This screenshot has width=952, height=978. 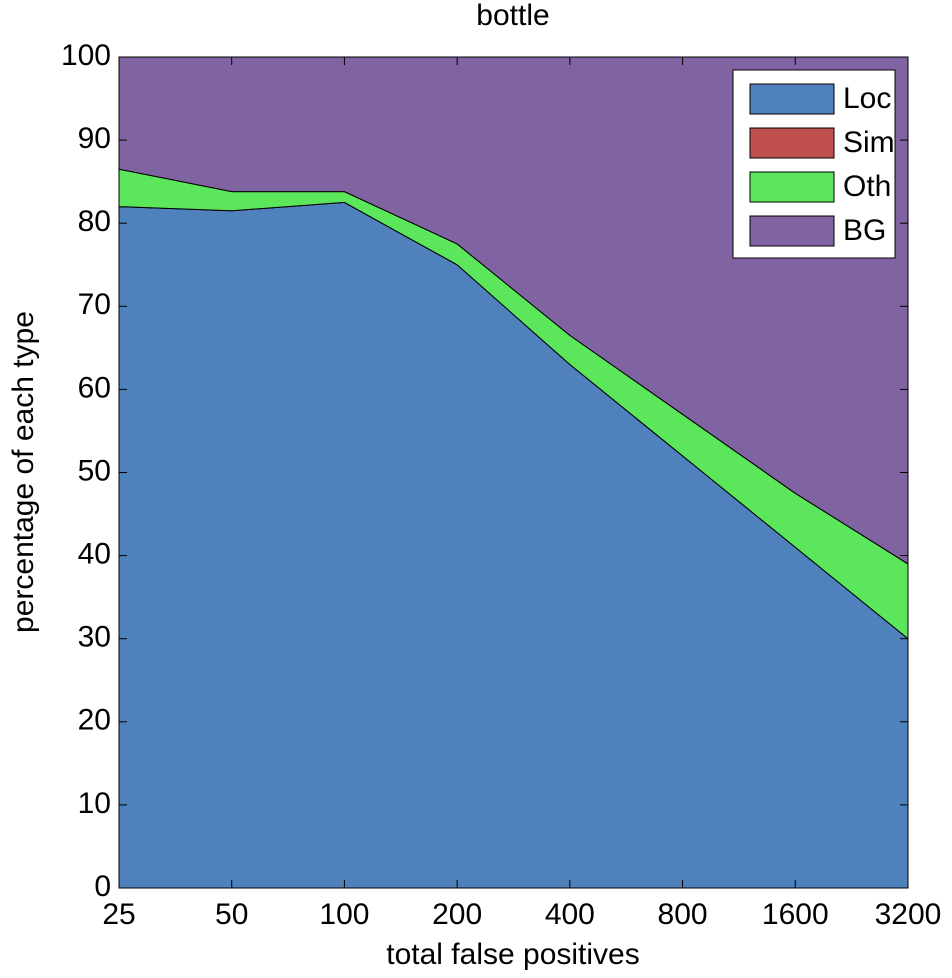 What do you see at coordinates (94, 387) in the screenshot?
I see `y-tick-label: 60` at bounding box center [94, 387].